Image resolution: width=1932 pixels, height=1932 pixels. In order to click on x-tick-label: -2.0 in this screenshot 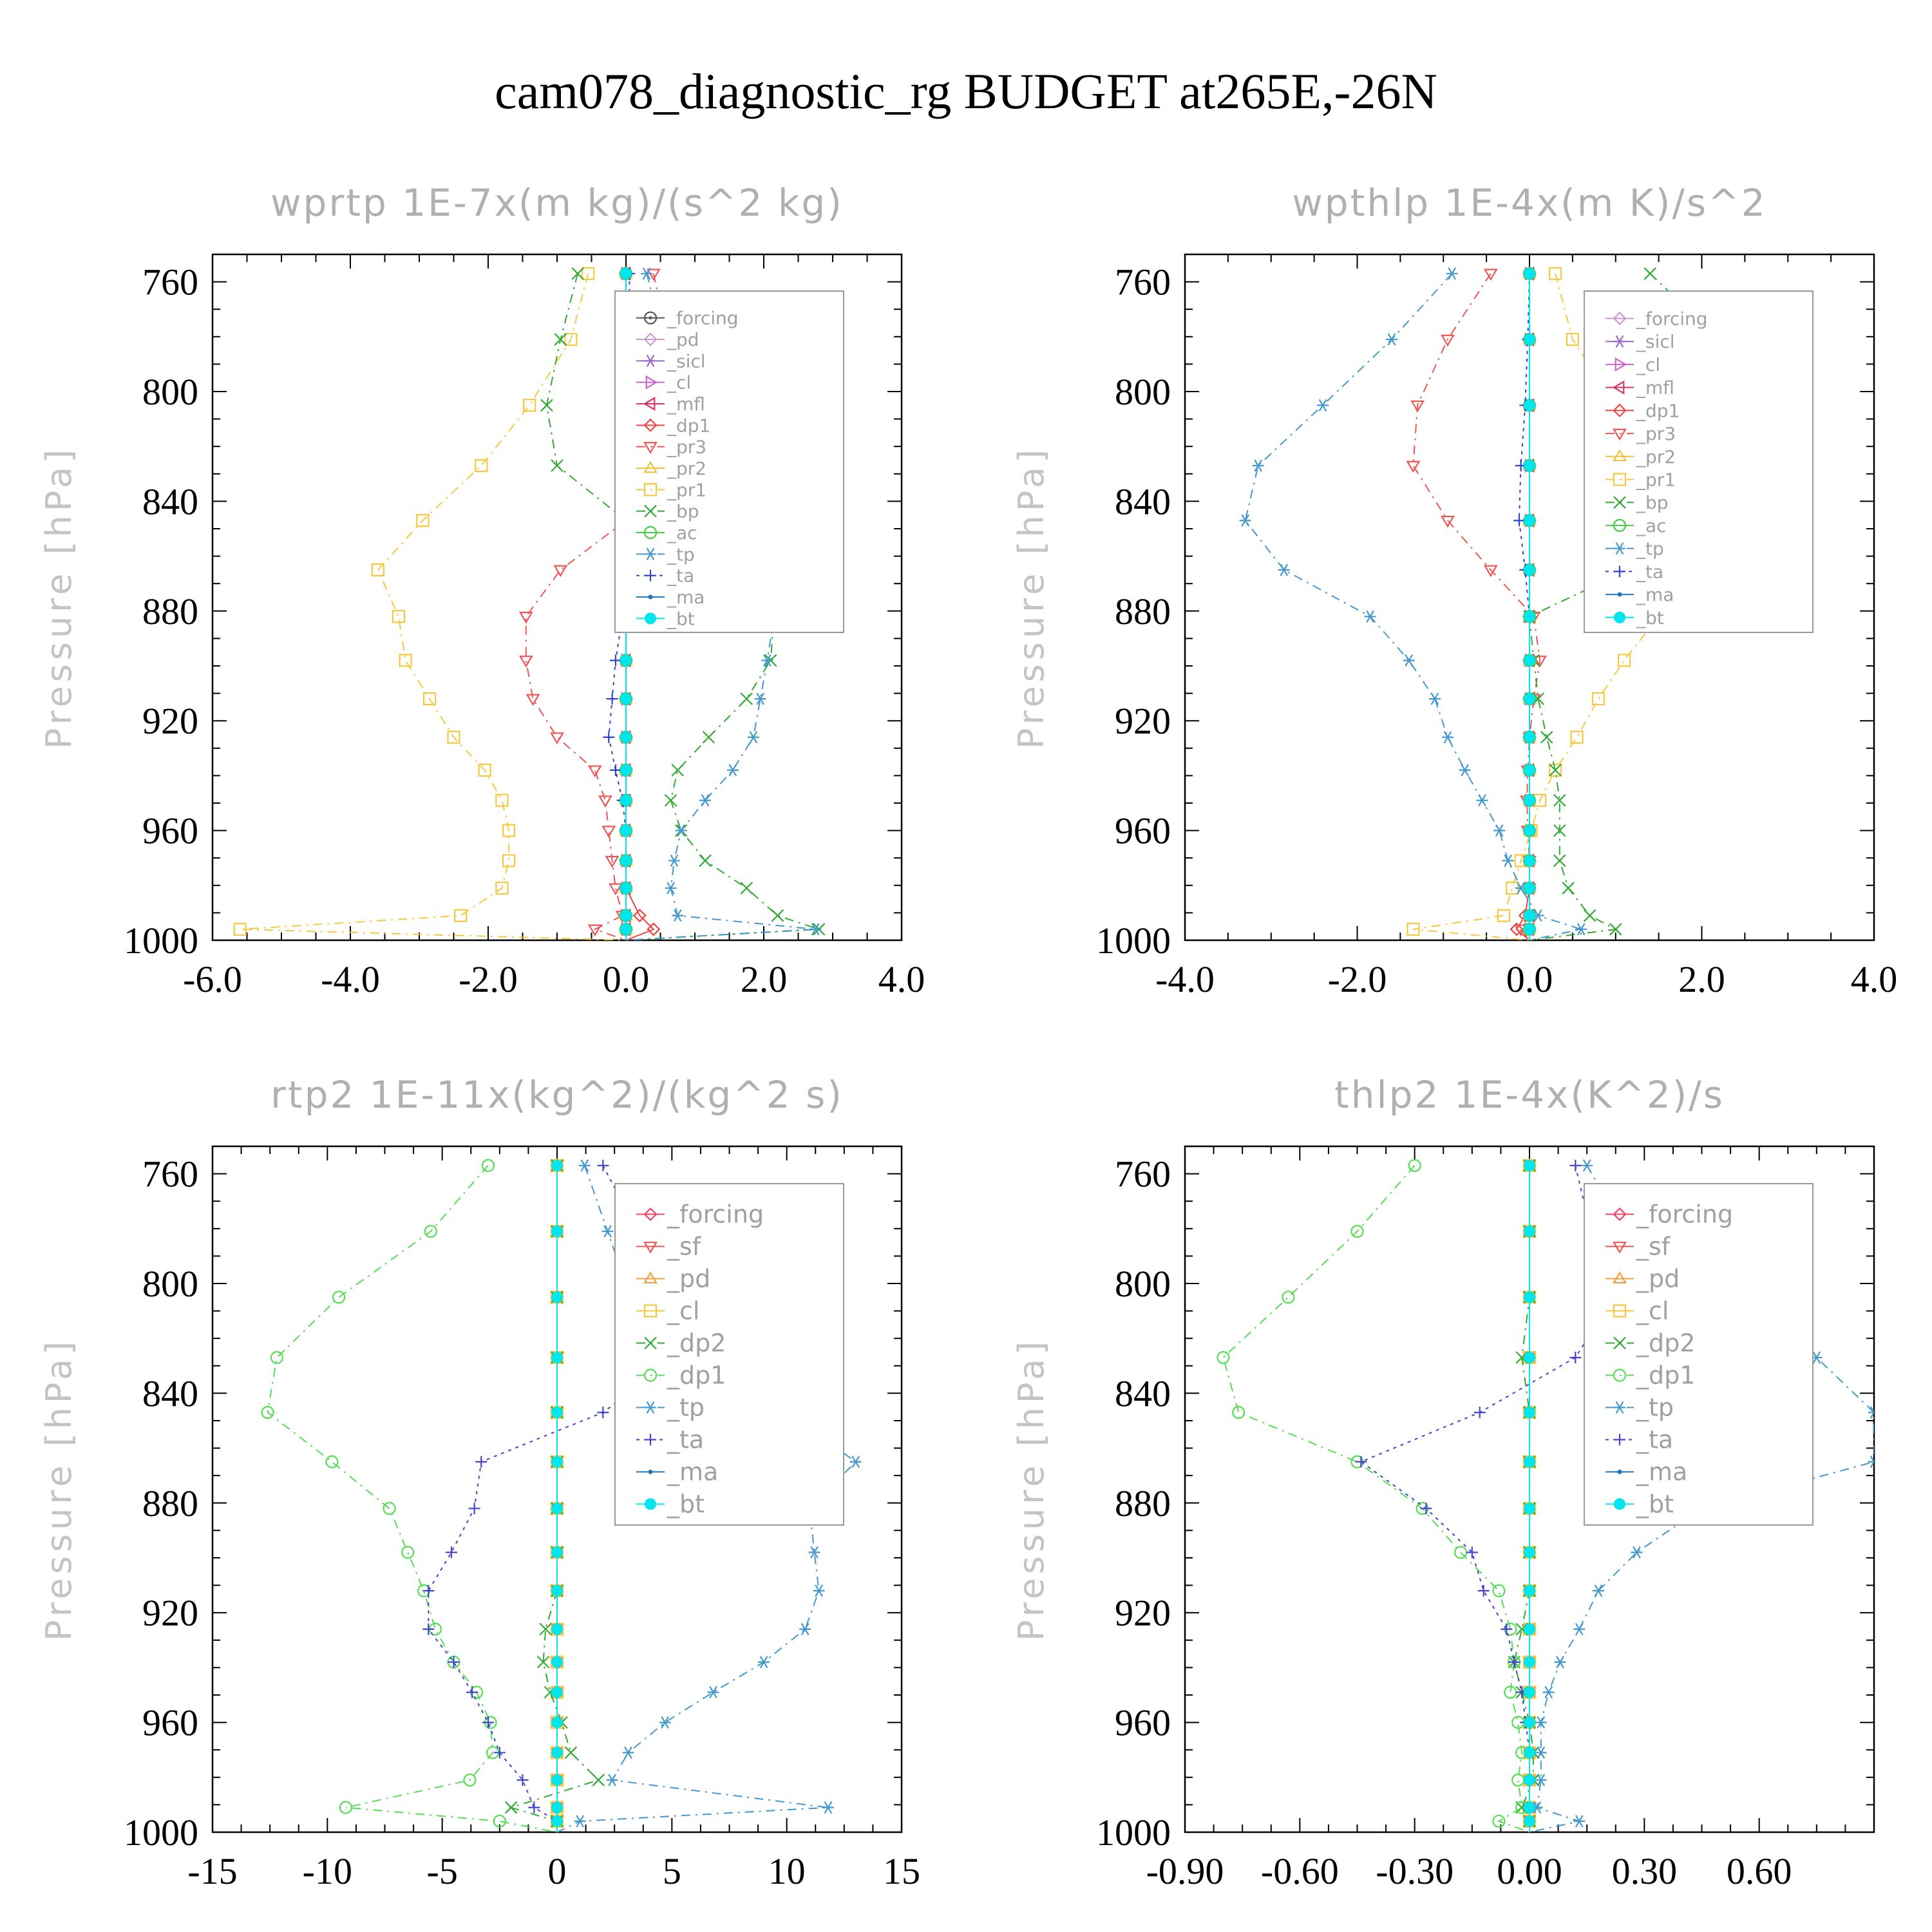, I will do `click(1357, 979)`.